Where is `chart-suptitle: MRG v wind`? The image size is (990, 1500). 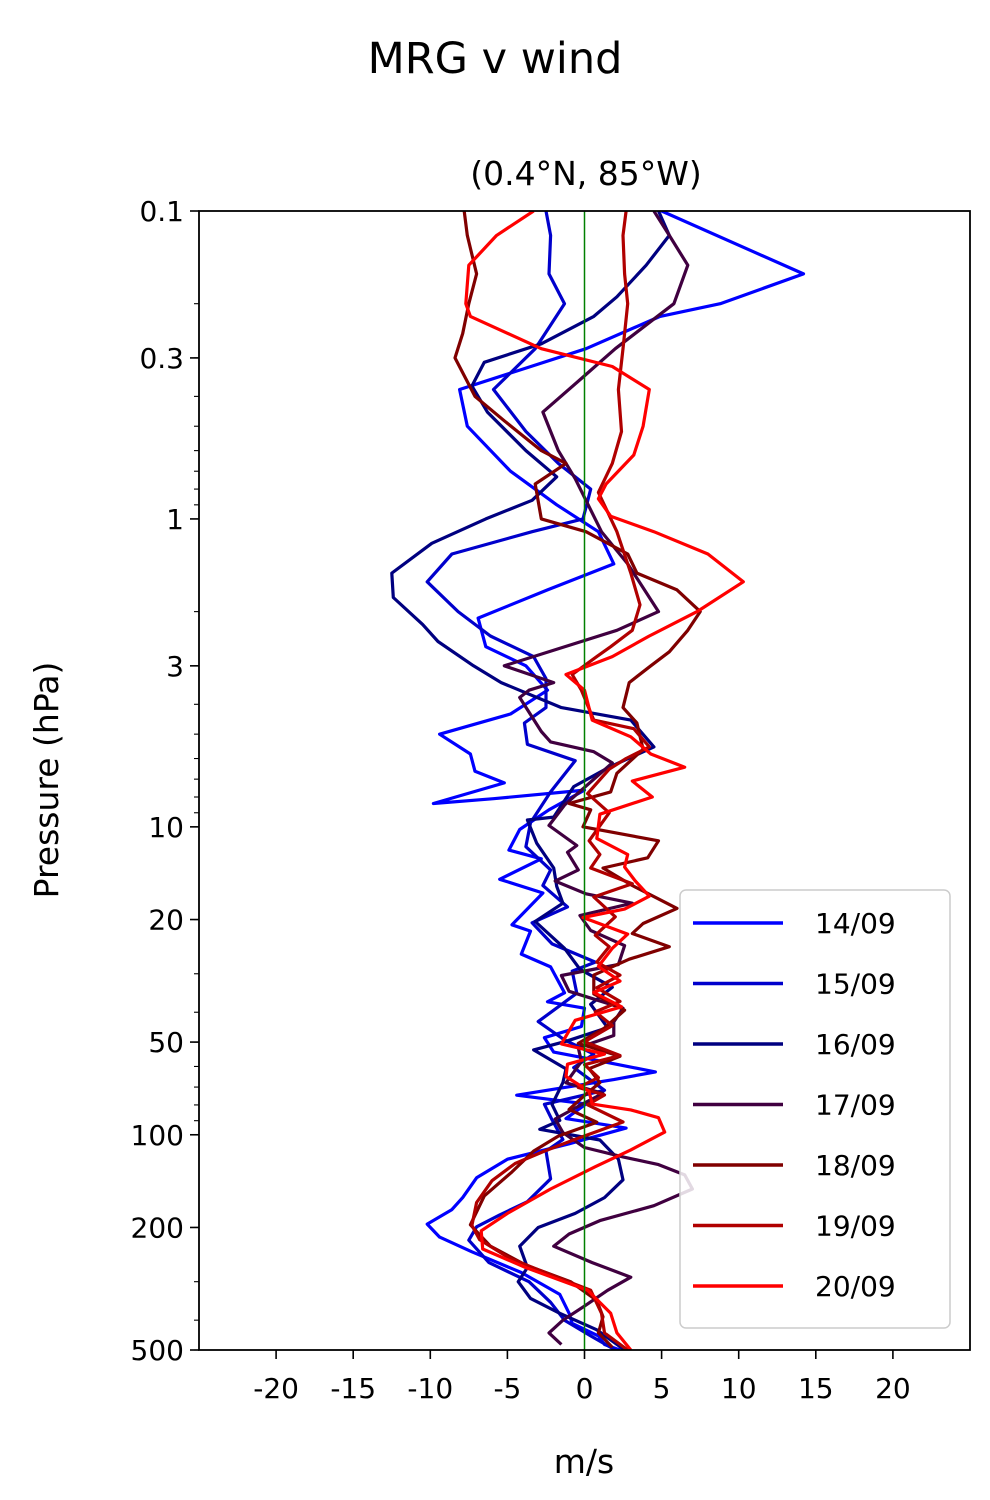
chart-suptitle: MRG v wind is located at coordinates (495, 59).